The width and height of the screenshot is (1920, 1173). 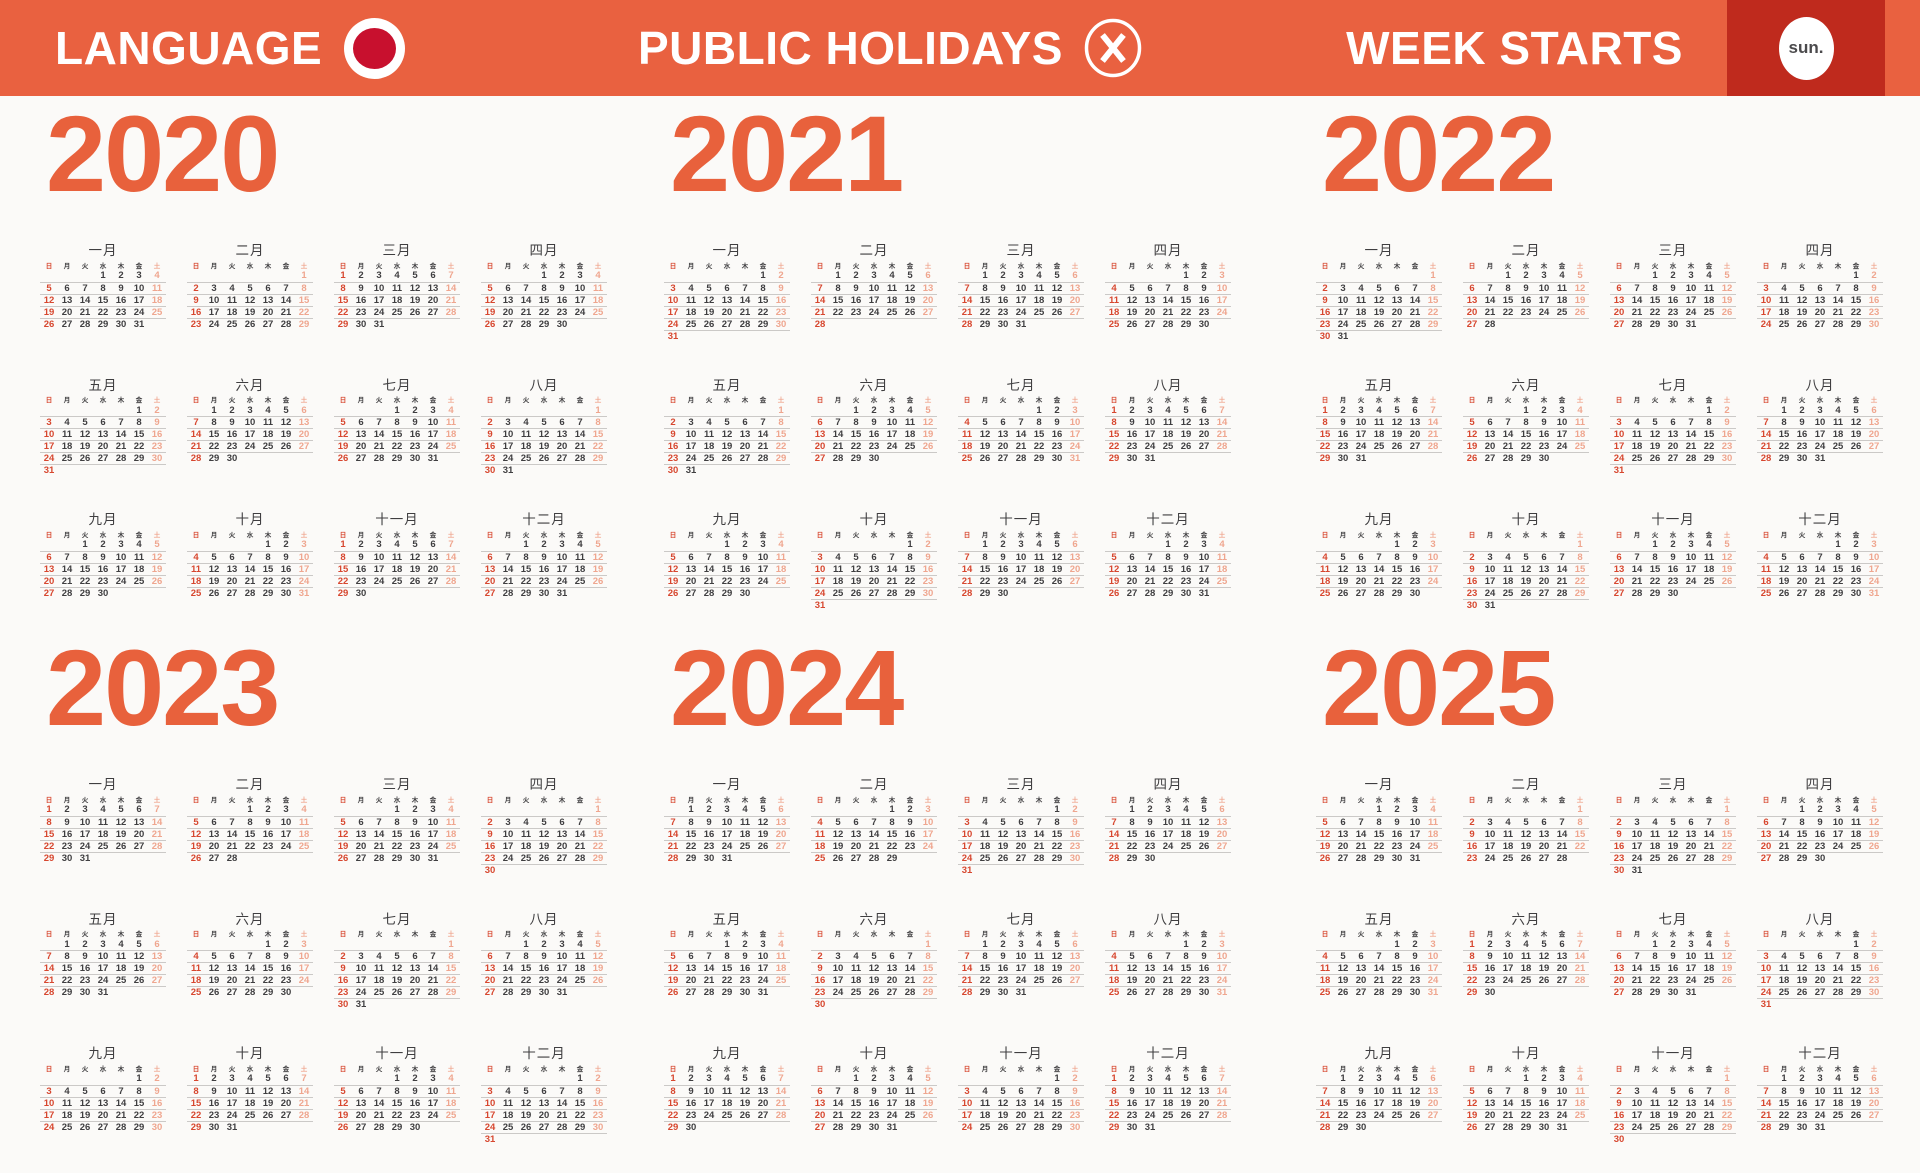 I want to click on year-heading: 2023, so click(x=163, y=687).